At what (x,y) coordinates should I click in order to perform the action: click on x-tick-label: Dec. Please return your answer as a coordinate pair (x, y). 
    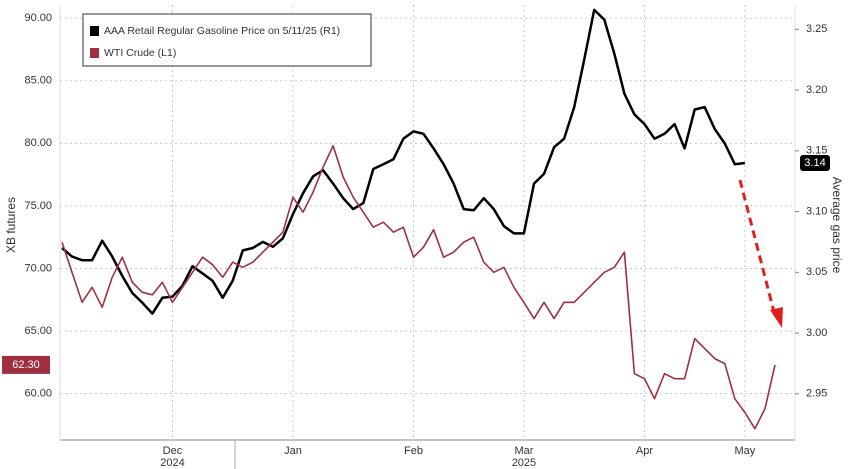
    Looking at the image, I should click on (173, 451).